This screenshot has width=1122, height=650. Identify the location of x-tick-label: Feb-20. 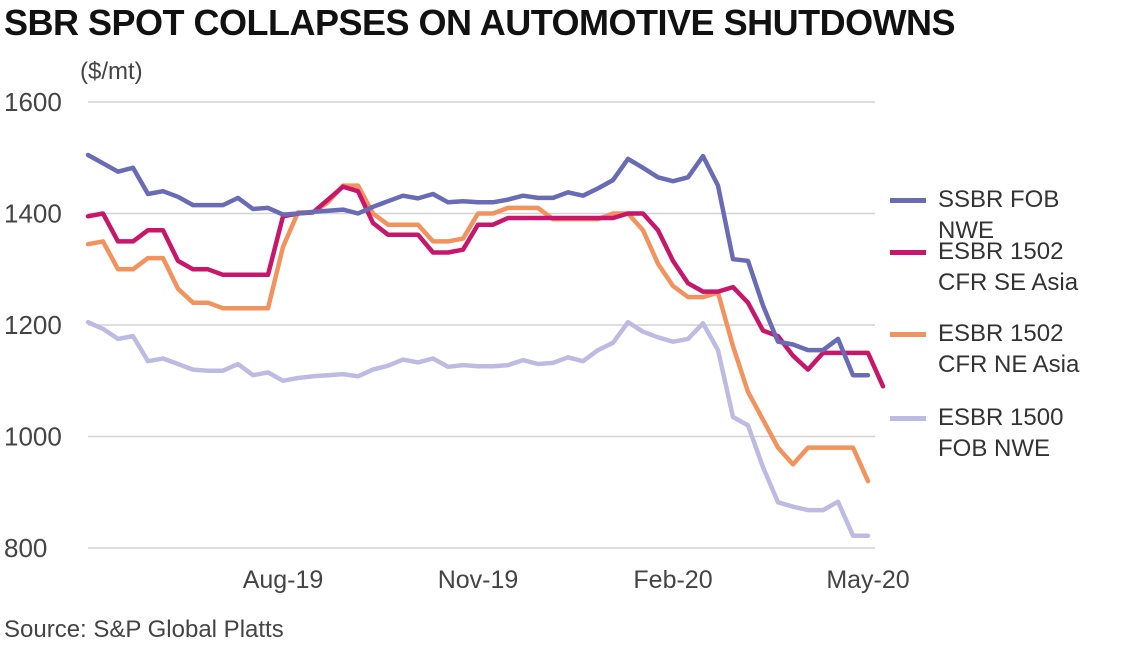
(672, 580).